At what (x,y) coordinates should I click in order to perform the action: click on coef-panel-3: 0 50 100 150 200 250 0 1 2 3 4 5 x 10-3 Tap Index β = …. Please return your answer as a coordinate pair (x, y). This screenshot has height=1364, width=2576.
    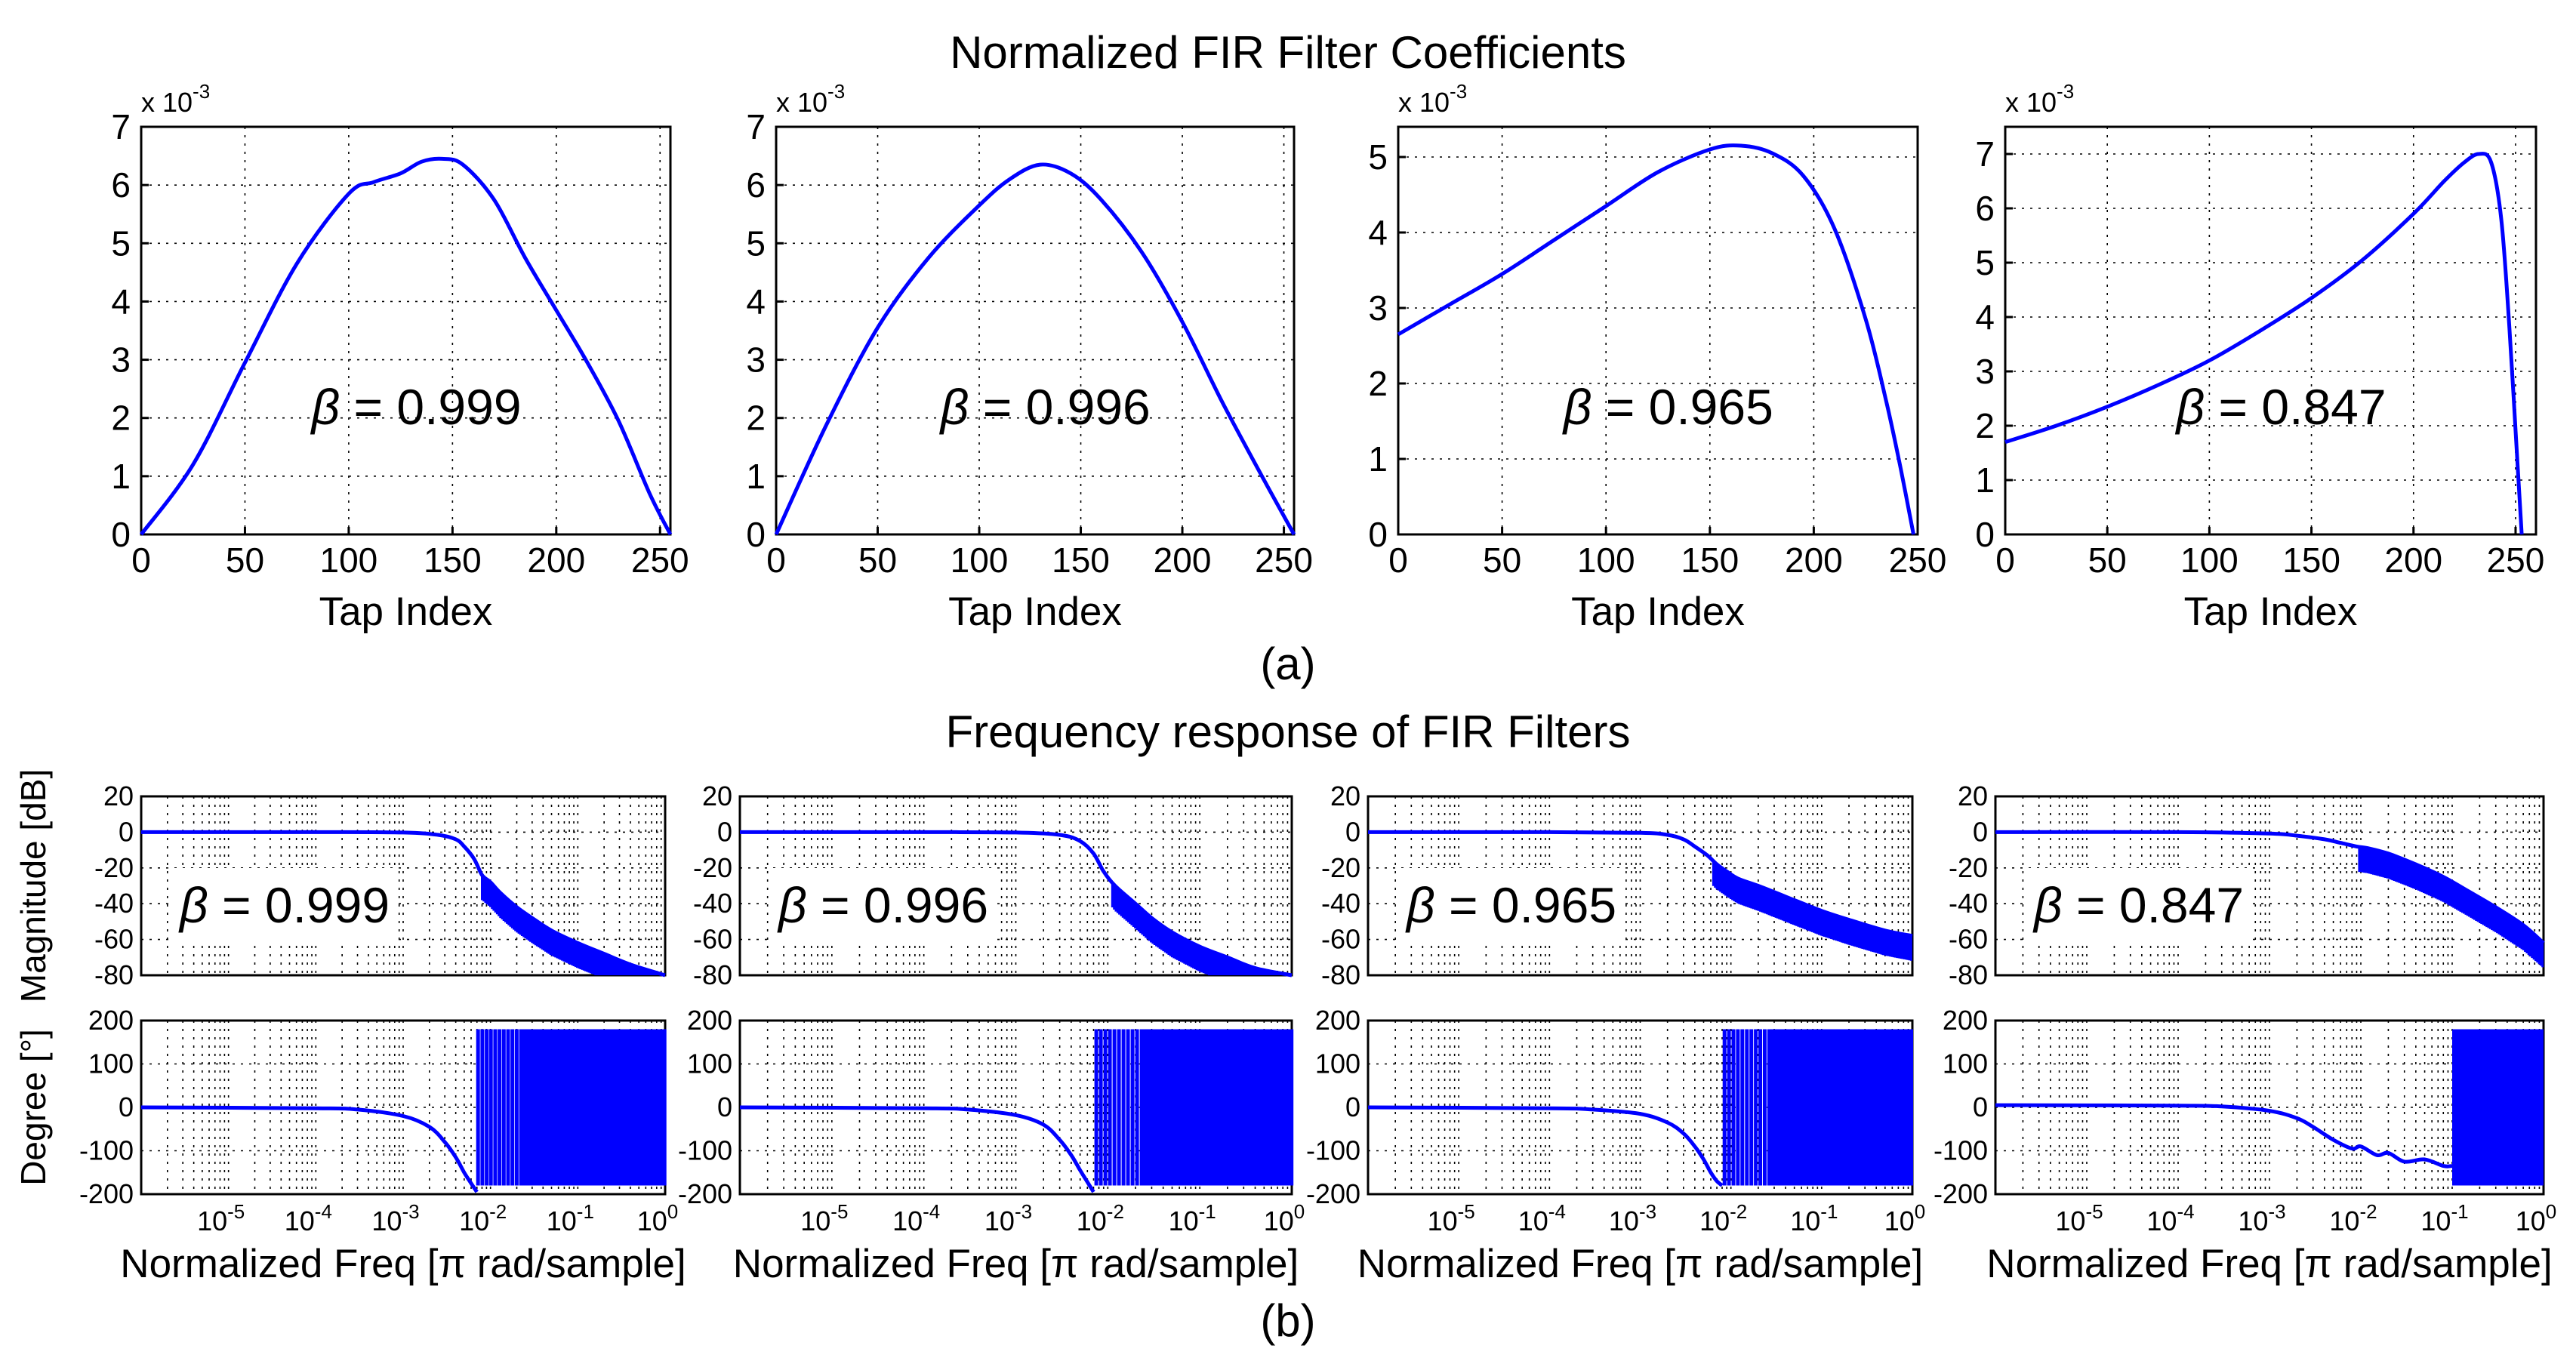
    Looking at the image, I should click on (1657, 357).